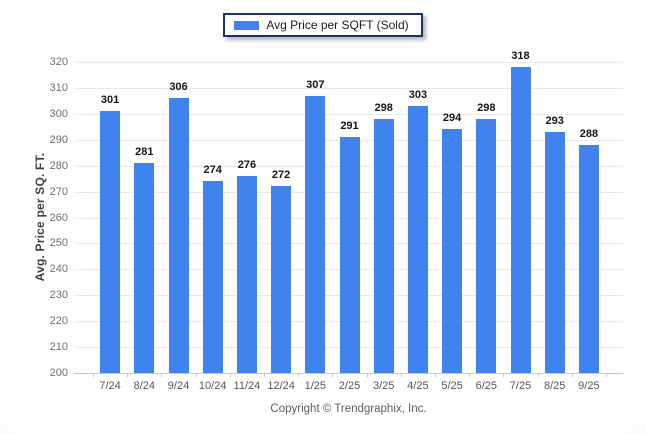 This screenshot has height=434, width=646. I want to click on x-axis-line, so click(348, 373).